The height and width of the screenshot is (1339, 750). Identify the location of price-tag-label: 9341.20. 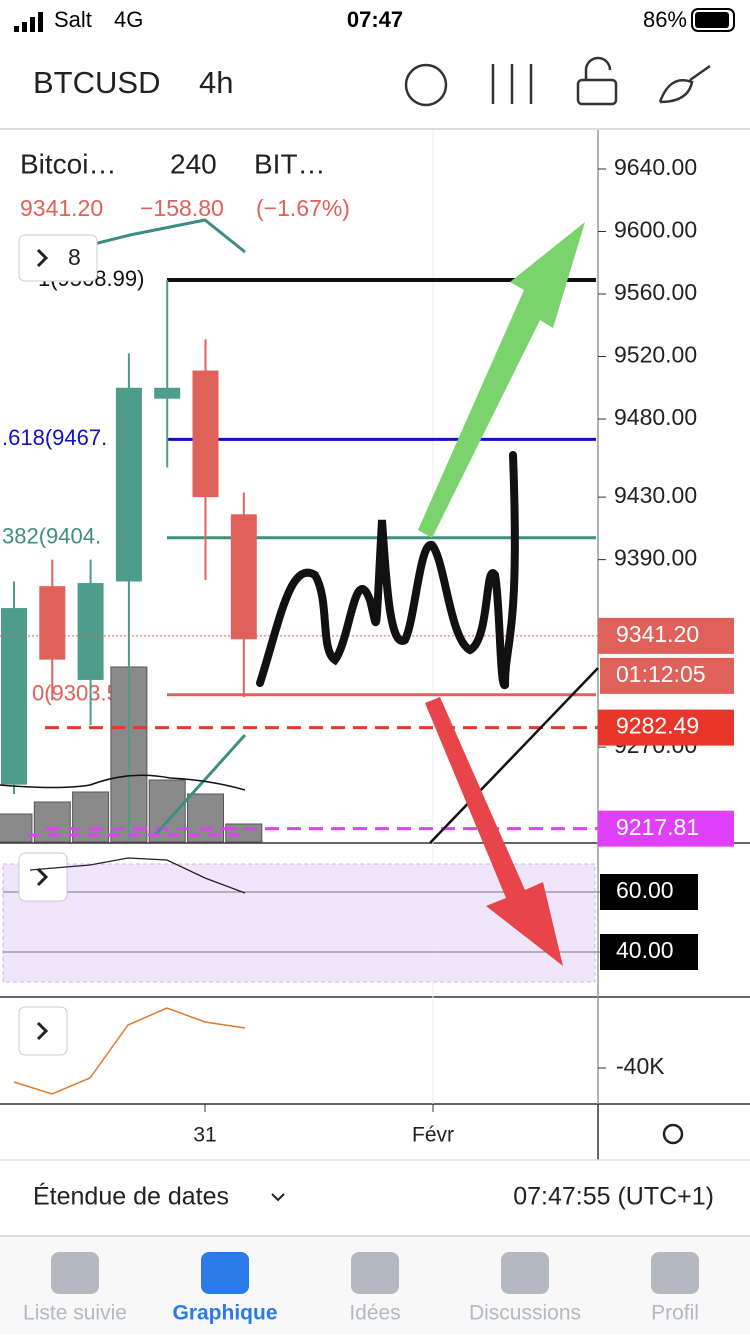
(657, 634).